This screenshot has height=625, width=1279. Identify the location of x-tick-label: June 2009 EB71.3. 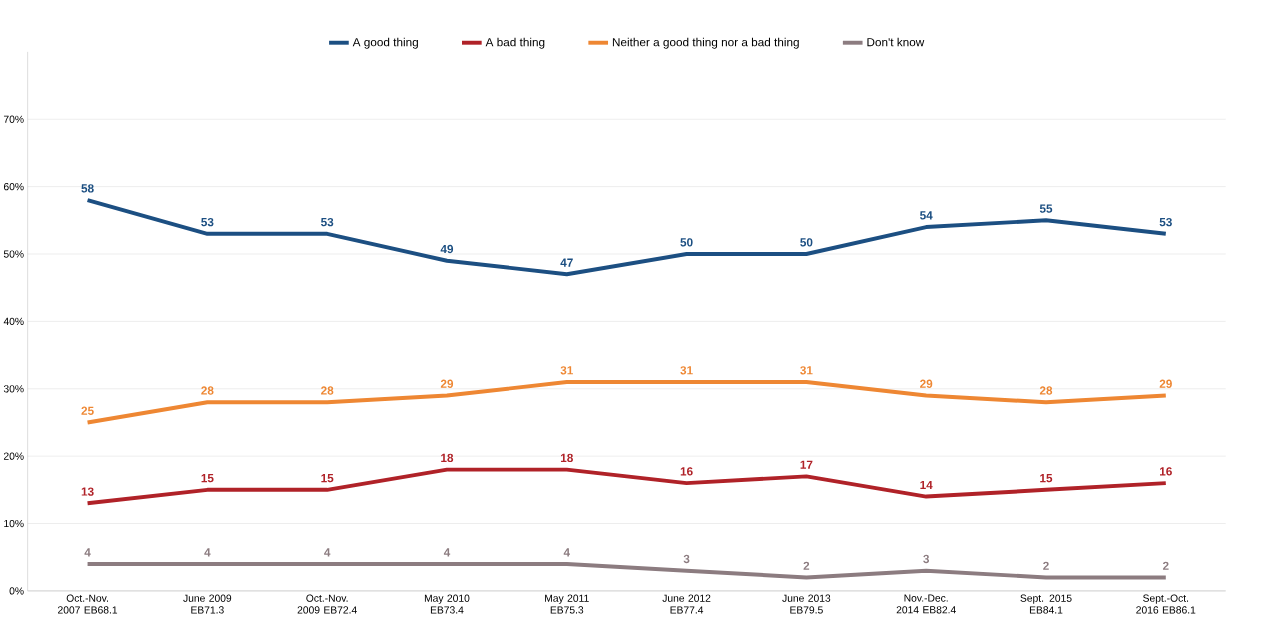
(207, 604).